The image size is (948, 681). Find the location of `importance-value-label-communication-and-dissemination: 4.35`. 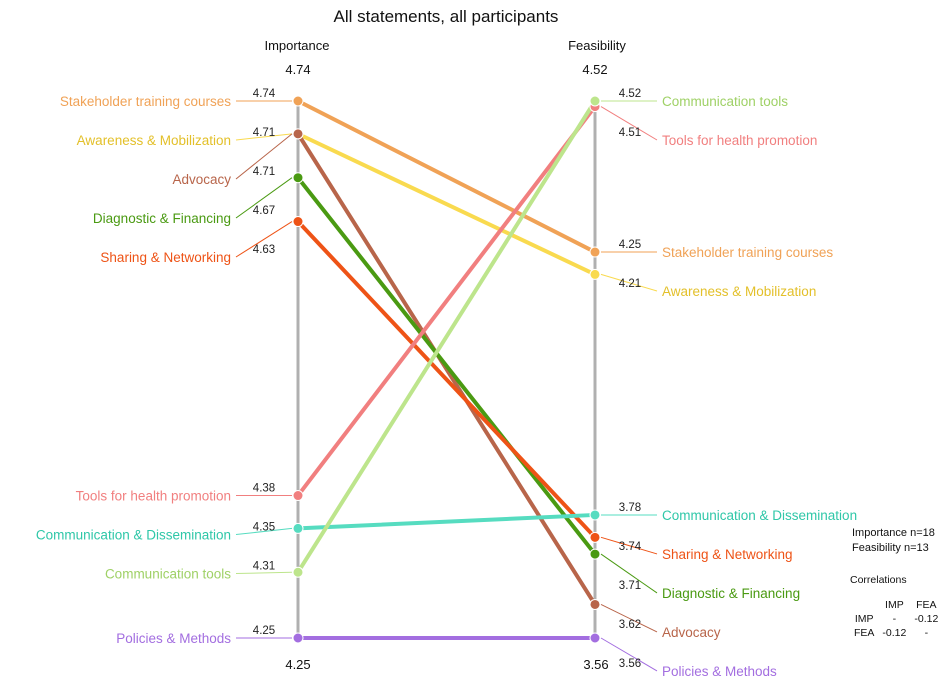

importance-value-label-communication-and-dissemination: 4.35 is located at coordinates (264, 528).